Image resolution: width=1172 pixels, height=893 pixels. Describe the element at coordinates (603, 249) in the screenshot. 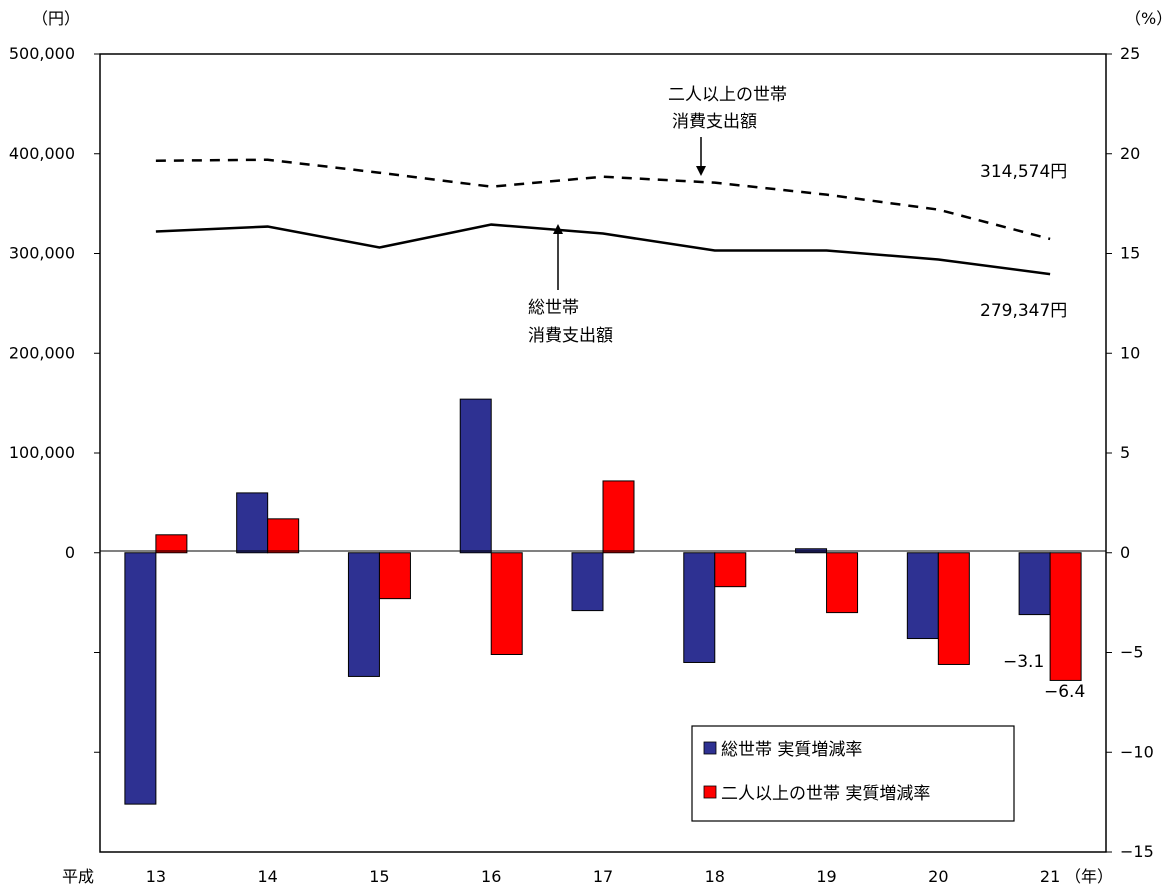

I see `line-total-spending` at that location.